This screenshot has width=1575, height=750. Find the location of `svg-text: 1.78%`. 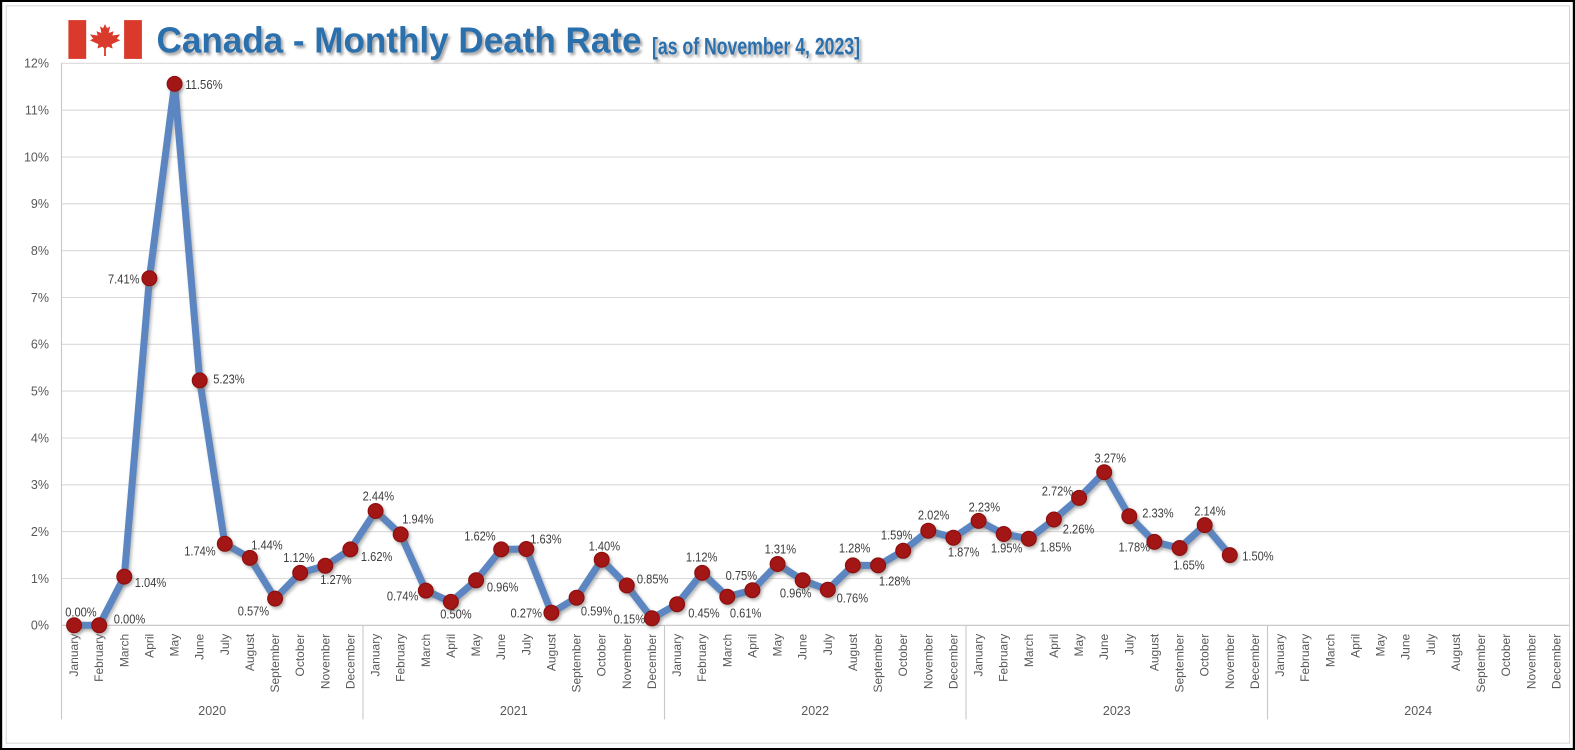

svg-text: 1.78% is located at coordinates (1135, 547).